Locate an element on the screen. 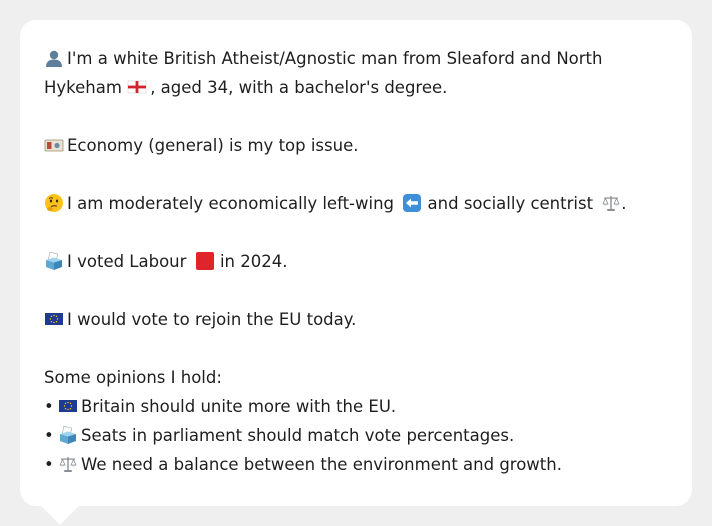 The height and width of the screenshot is (526, 712). top-issue: Economy (general) is my top issue. is located at coordinates (356, 145).